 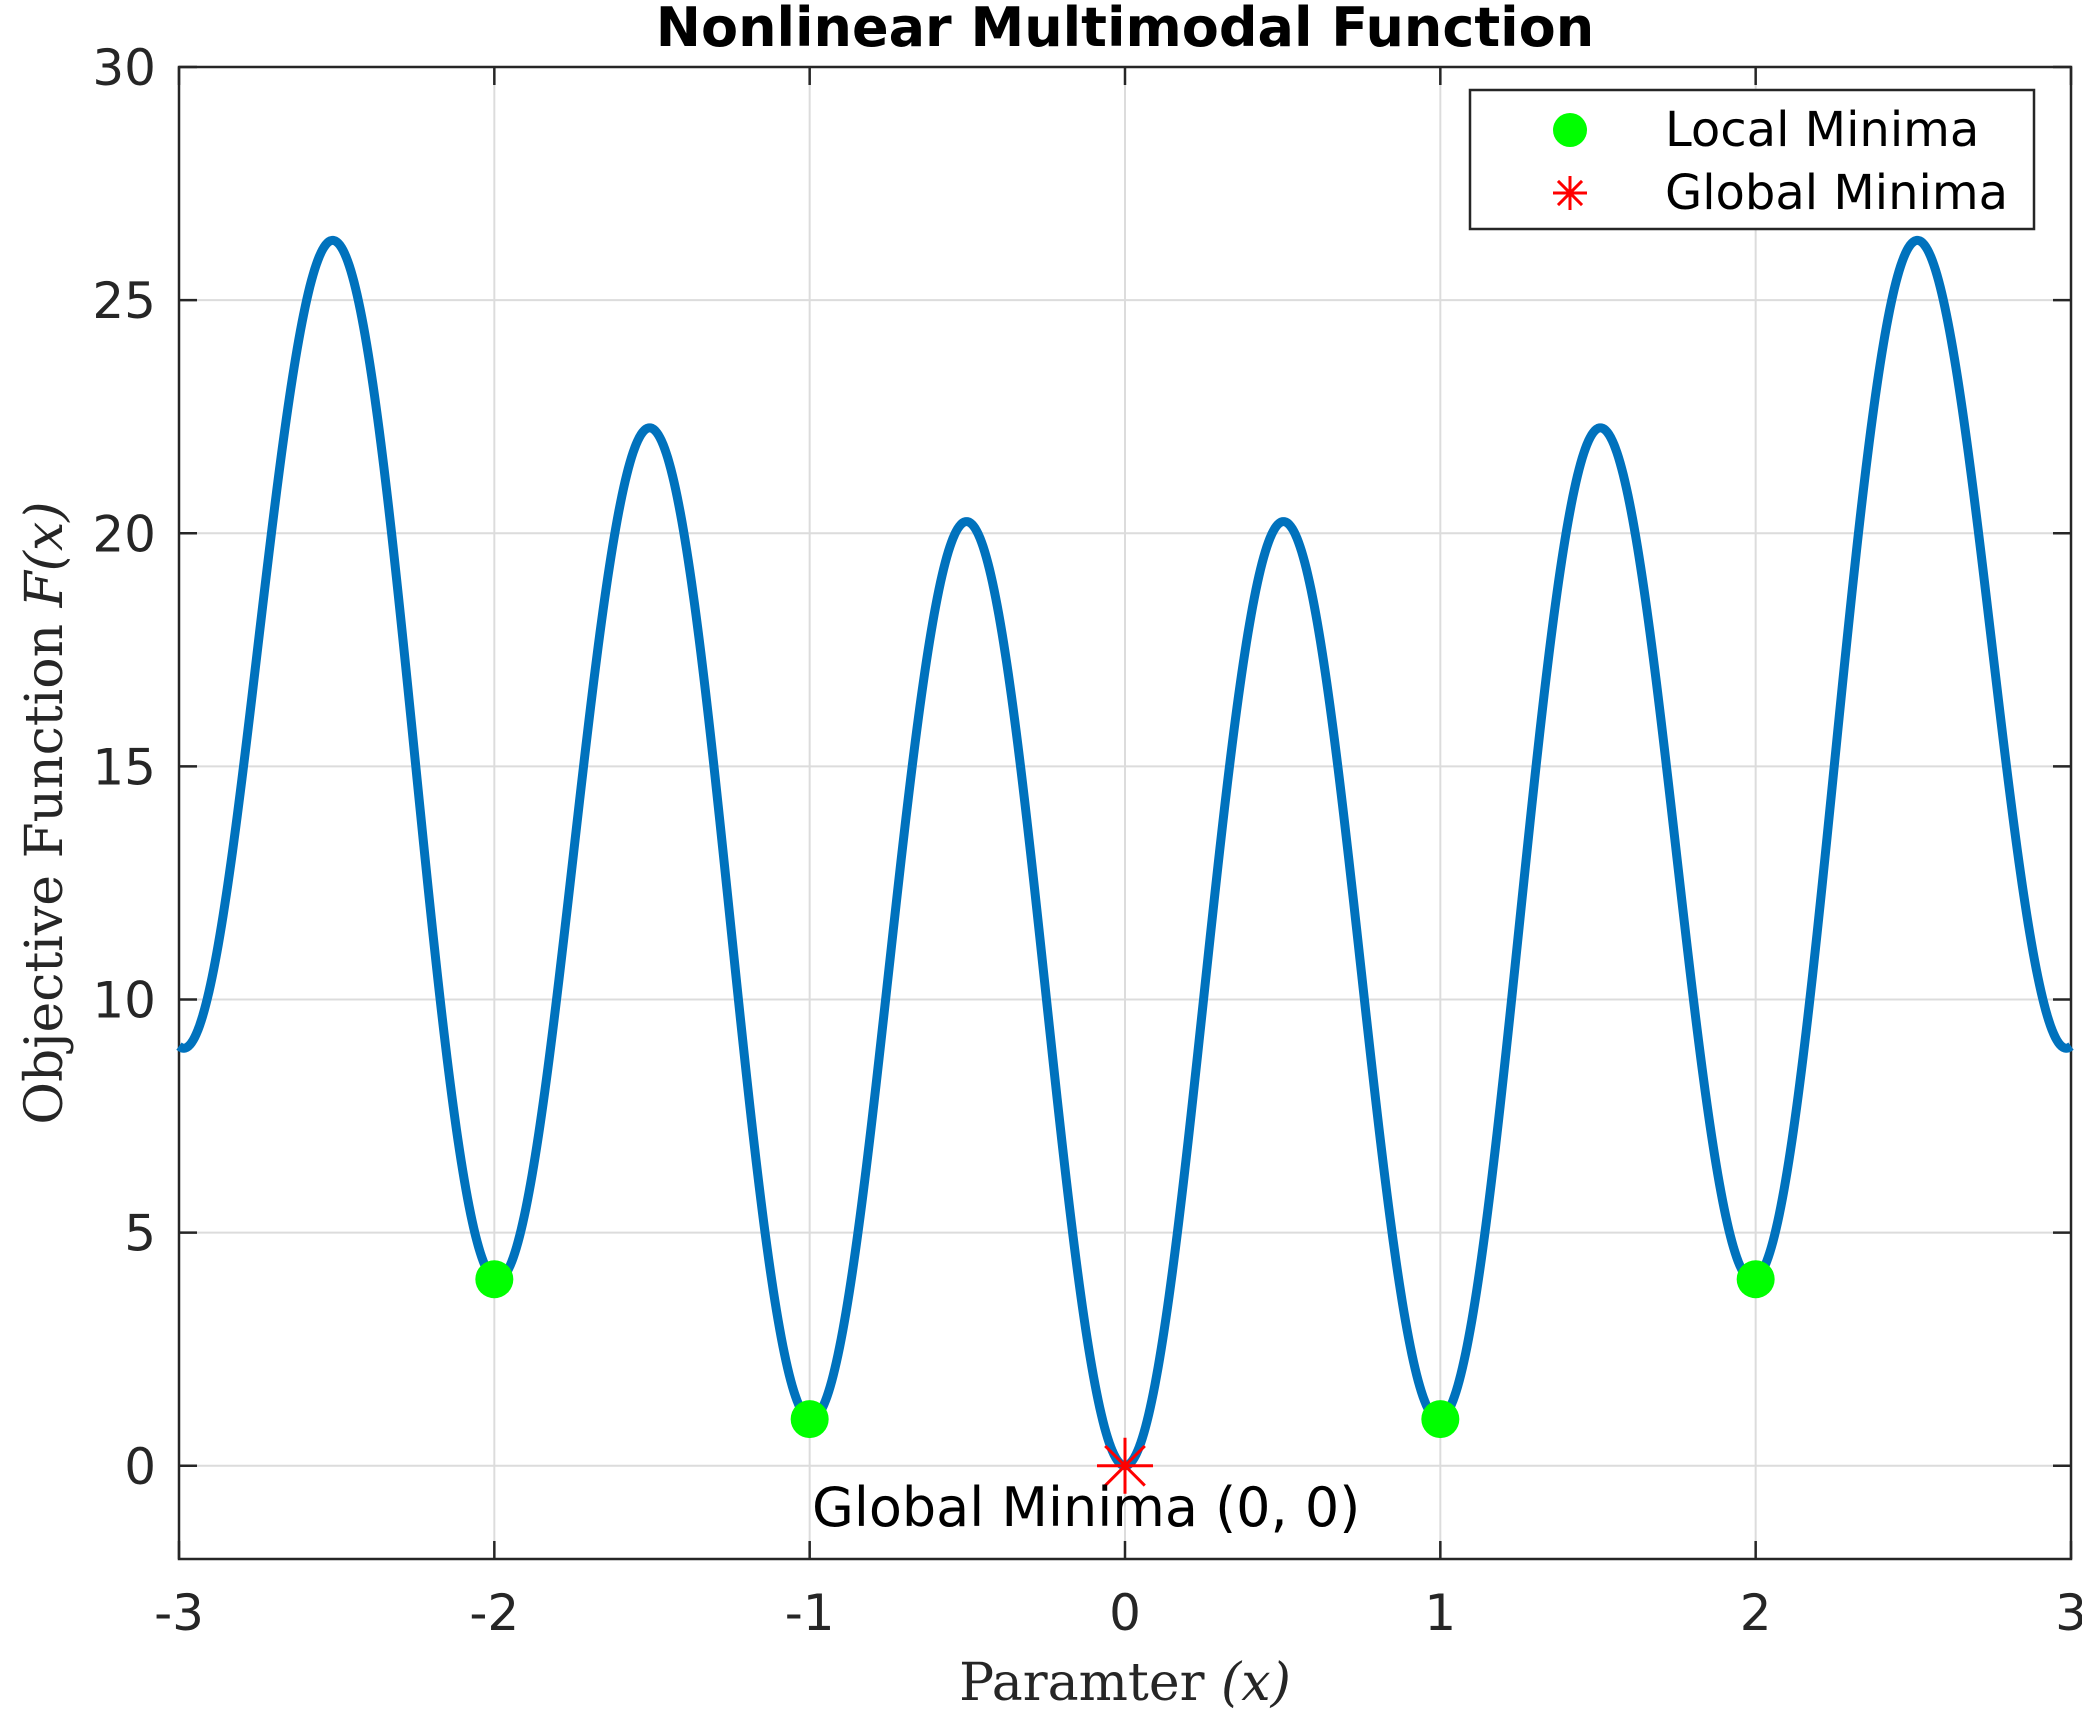 I want to click on legend-global-minima-marker, so click(x=1570, y=193).